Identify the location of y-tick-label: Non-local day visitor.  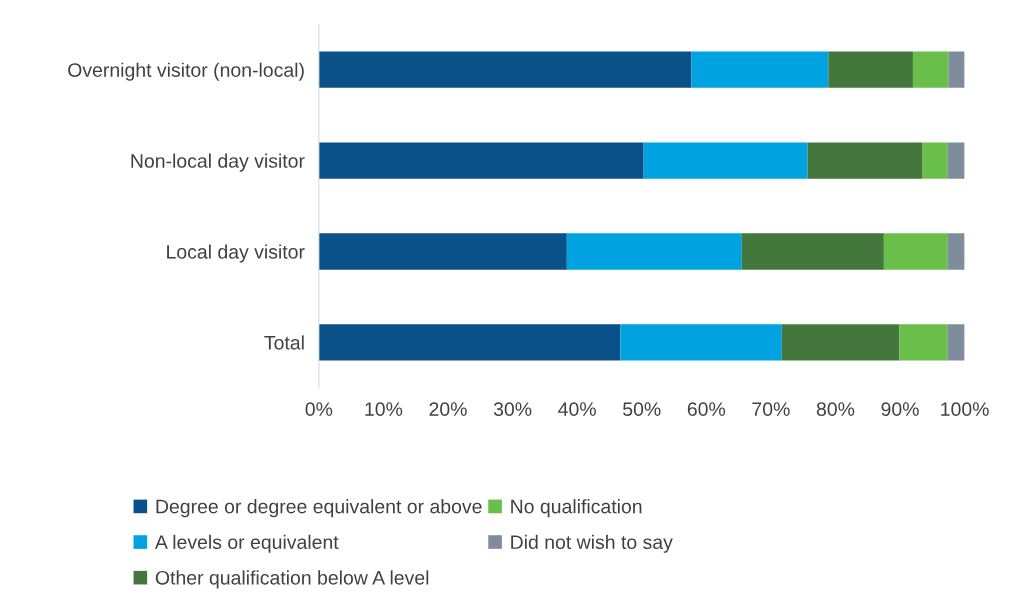
(218, 162).